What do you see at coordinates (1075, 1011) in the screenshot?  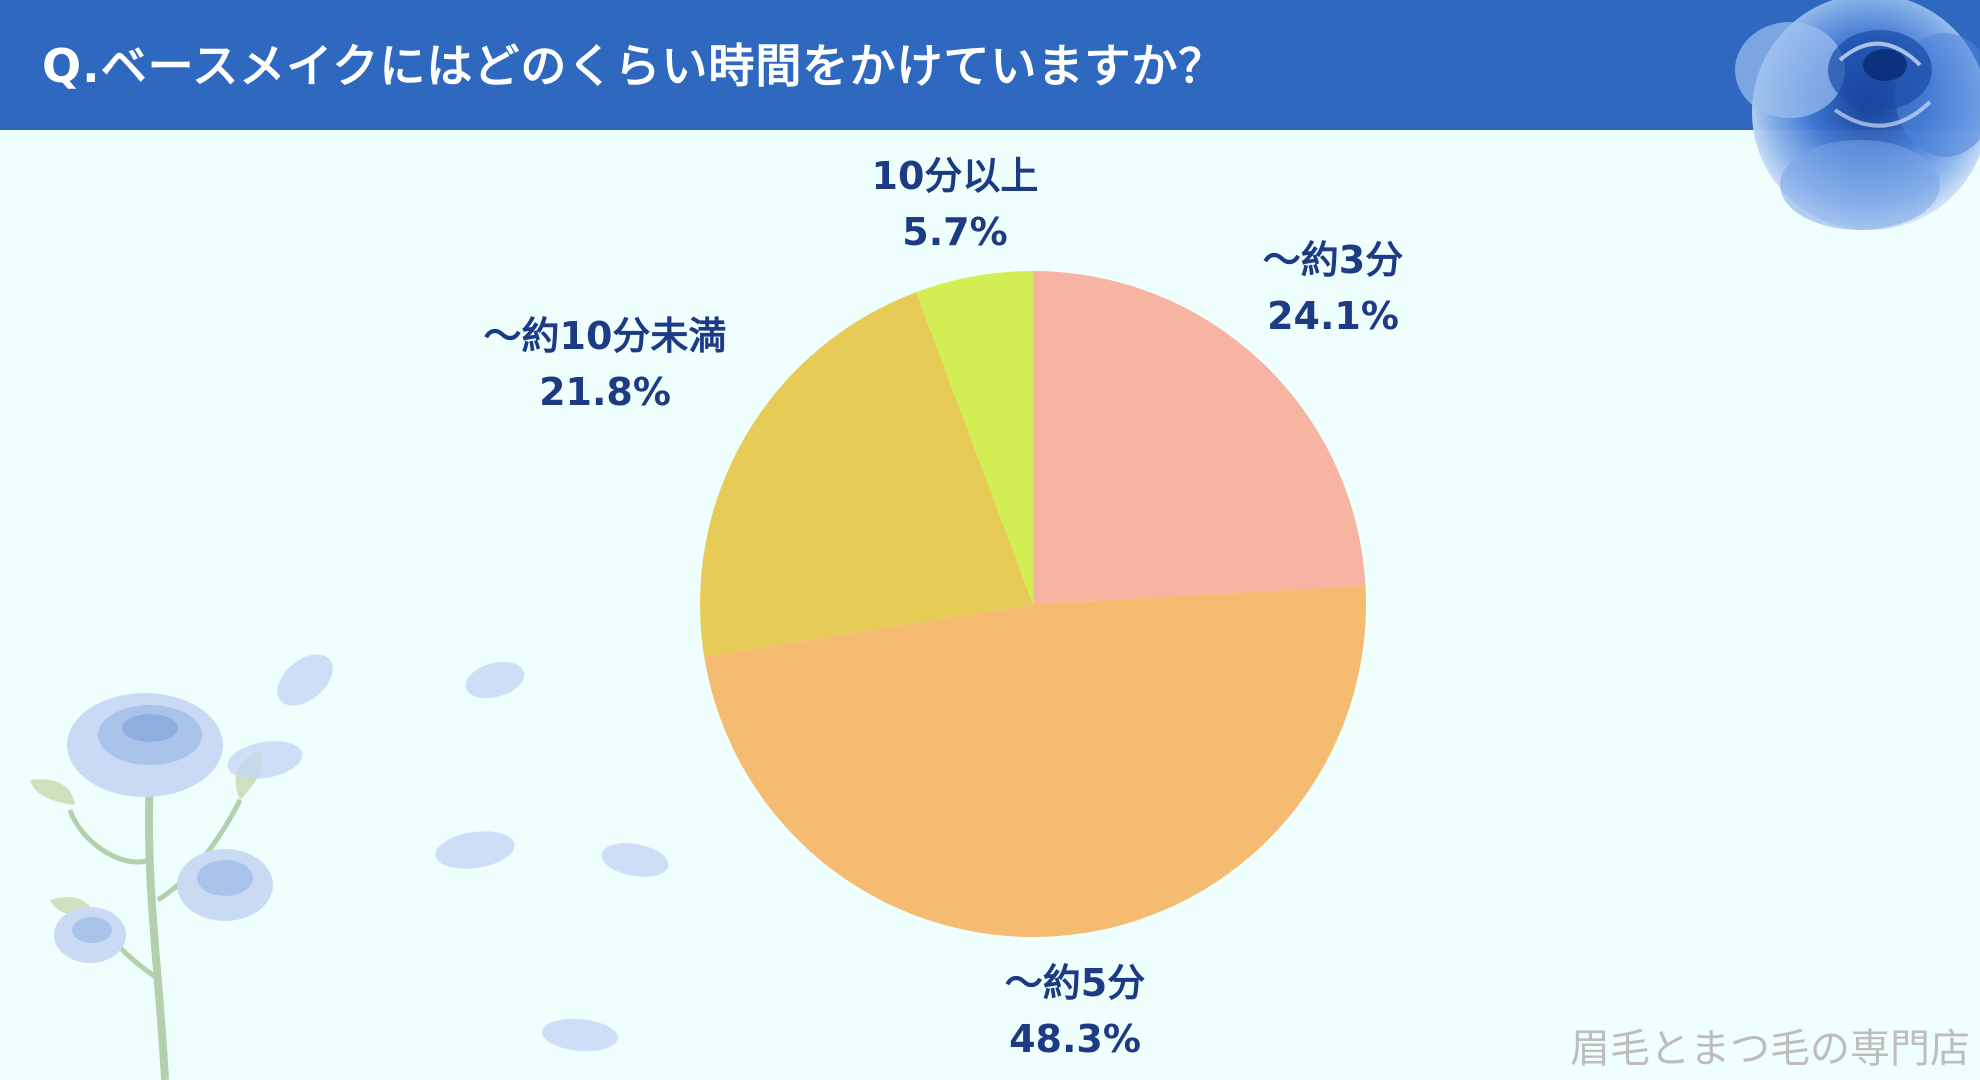 I see `slice-label-5min: ～約5分 48.3%` at bounding box center [1075, 1011].